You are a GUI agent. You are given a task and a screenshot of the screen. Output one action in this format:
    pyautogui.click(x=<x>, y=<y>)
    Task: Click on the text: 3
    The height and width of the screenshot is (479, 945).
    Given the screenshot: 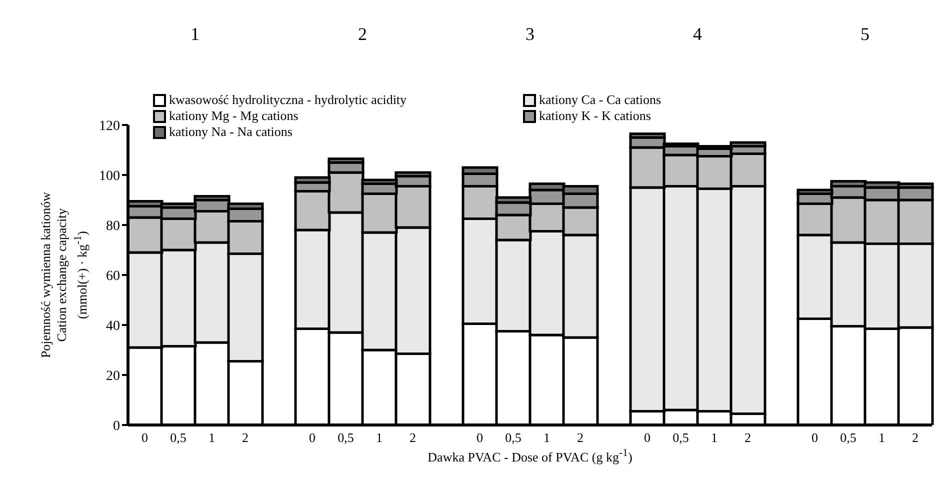 What is the action you would take?
    pyautogui.click(x=530, y=34)
    